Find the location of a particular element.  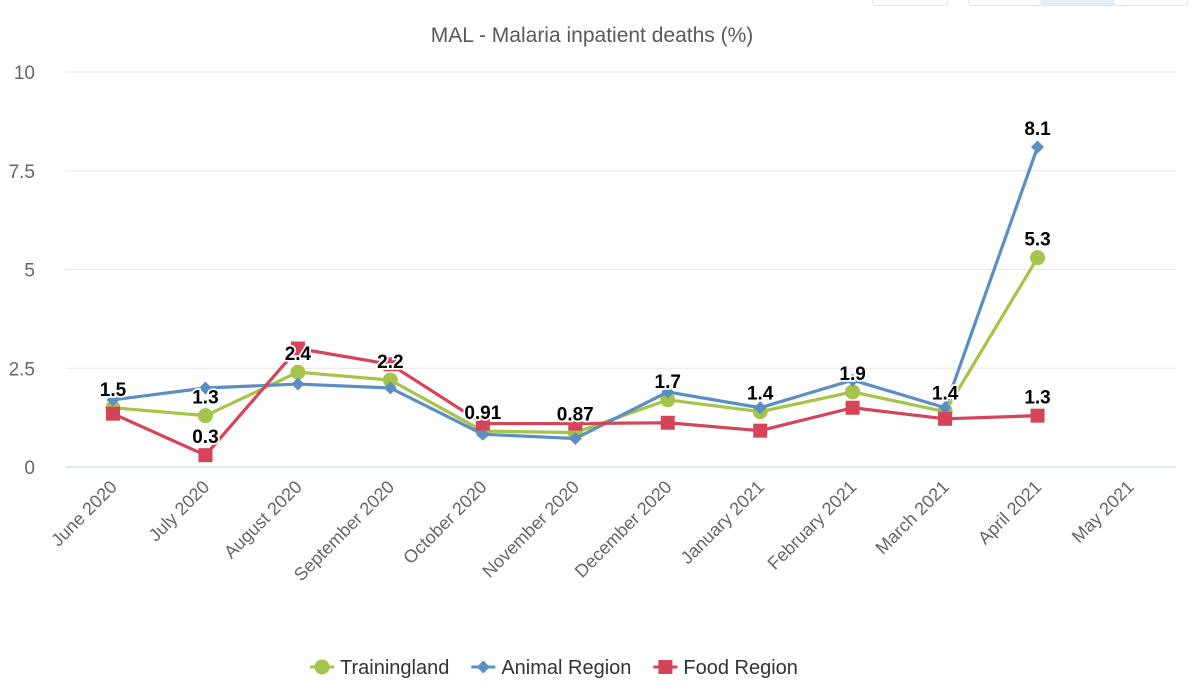

data-label: 2.2 is located at coordinates (390, 362).